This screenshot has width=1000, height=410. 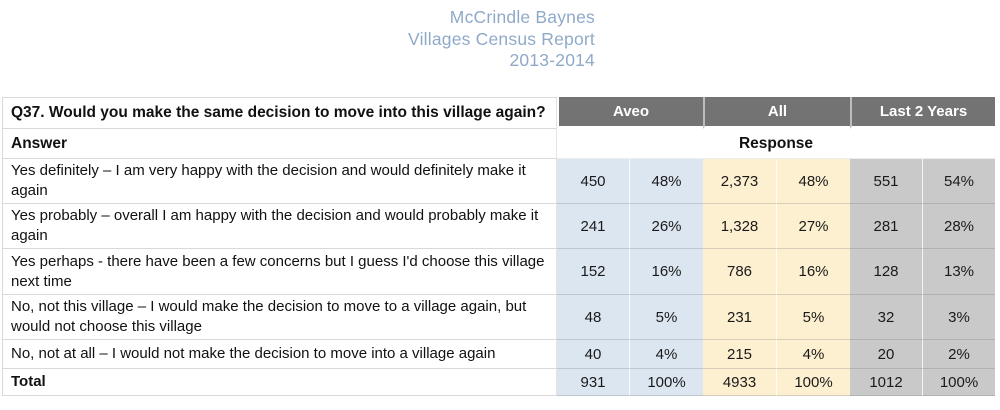 What do you see at coordinates (666, 354) in the screenshot?
I see `aveo-percent-cell: 4%` at bounding box center [666, 354].